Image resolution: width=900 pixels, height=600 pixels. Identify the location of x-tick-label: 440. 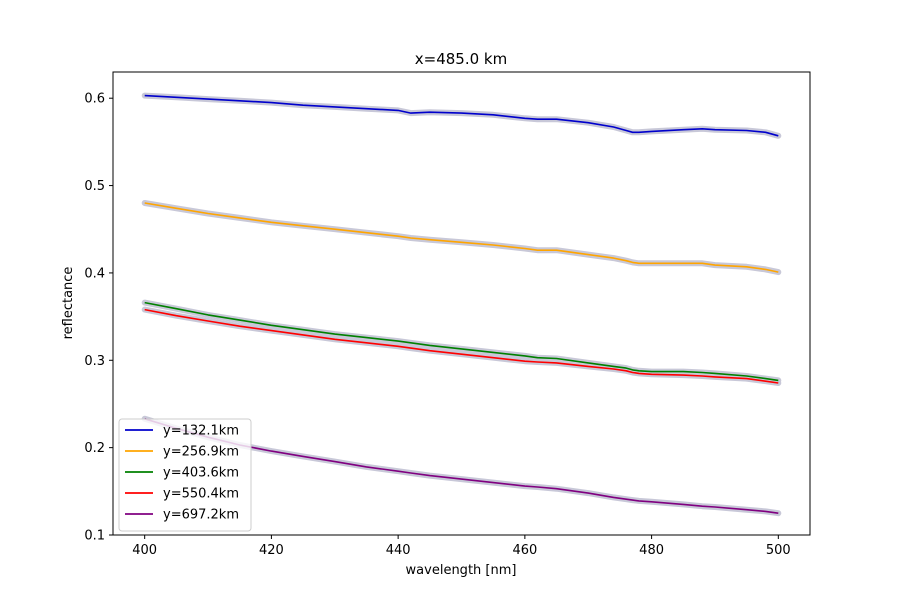
(398, 550).